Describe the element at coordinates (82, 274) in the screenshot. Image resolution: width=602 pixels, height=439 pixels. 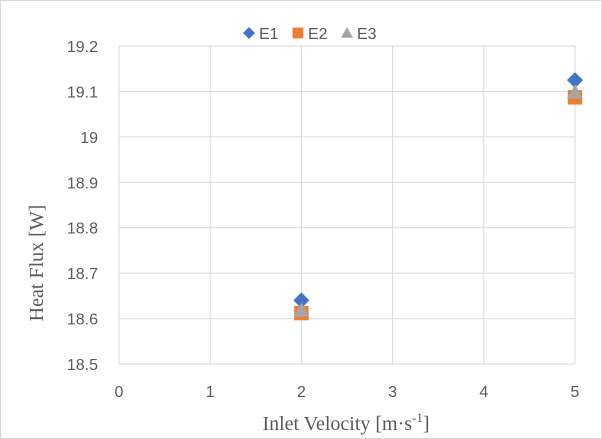
I see `y-tick-label: 18.7` at that location.